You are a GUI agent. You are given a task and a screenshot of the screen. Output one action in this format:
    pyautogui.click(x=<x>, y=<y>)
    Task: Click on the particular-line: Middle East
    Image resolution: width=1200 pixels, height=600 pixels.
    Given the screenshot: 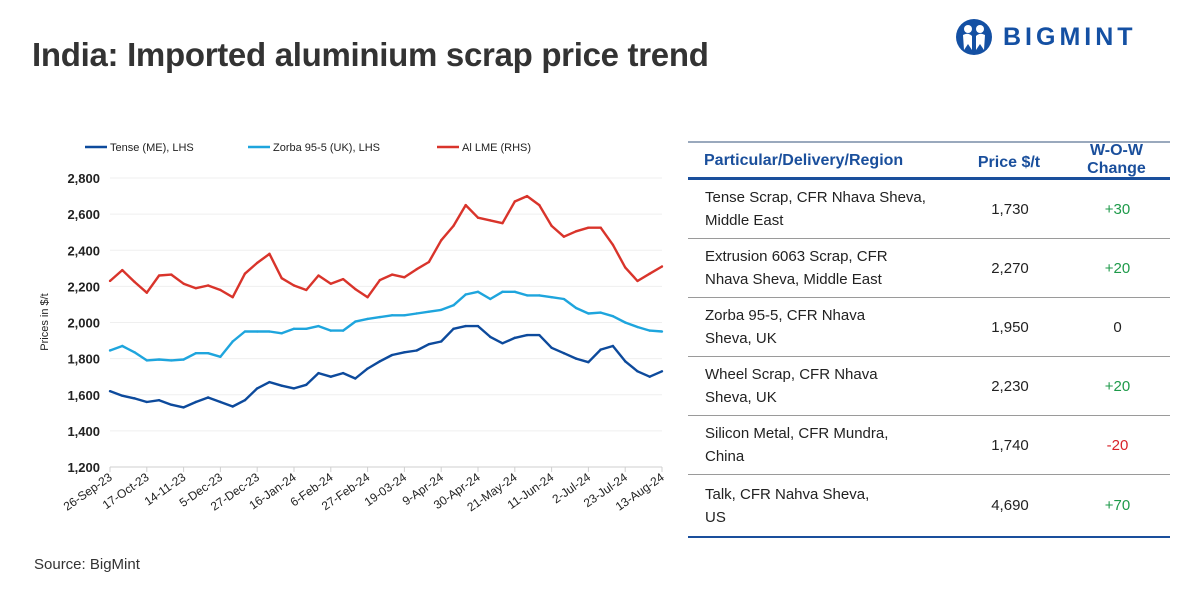 What is the action you would take?
    pyautogui.click(x=744, y=220)
    